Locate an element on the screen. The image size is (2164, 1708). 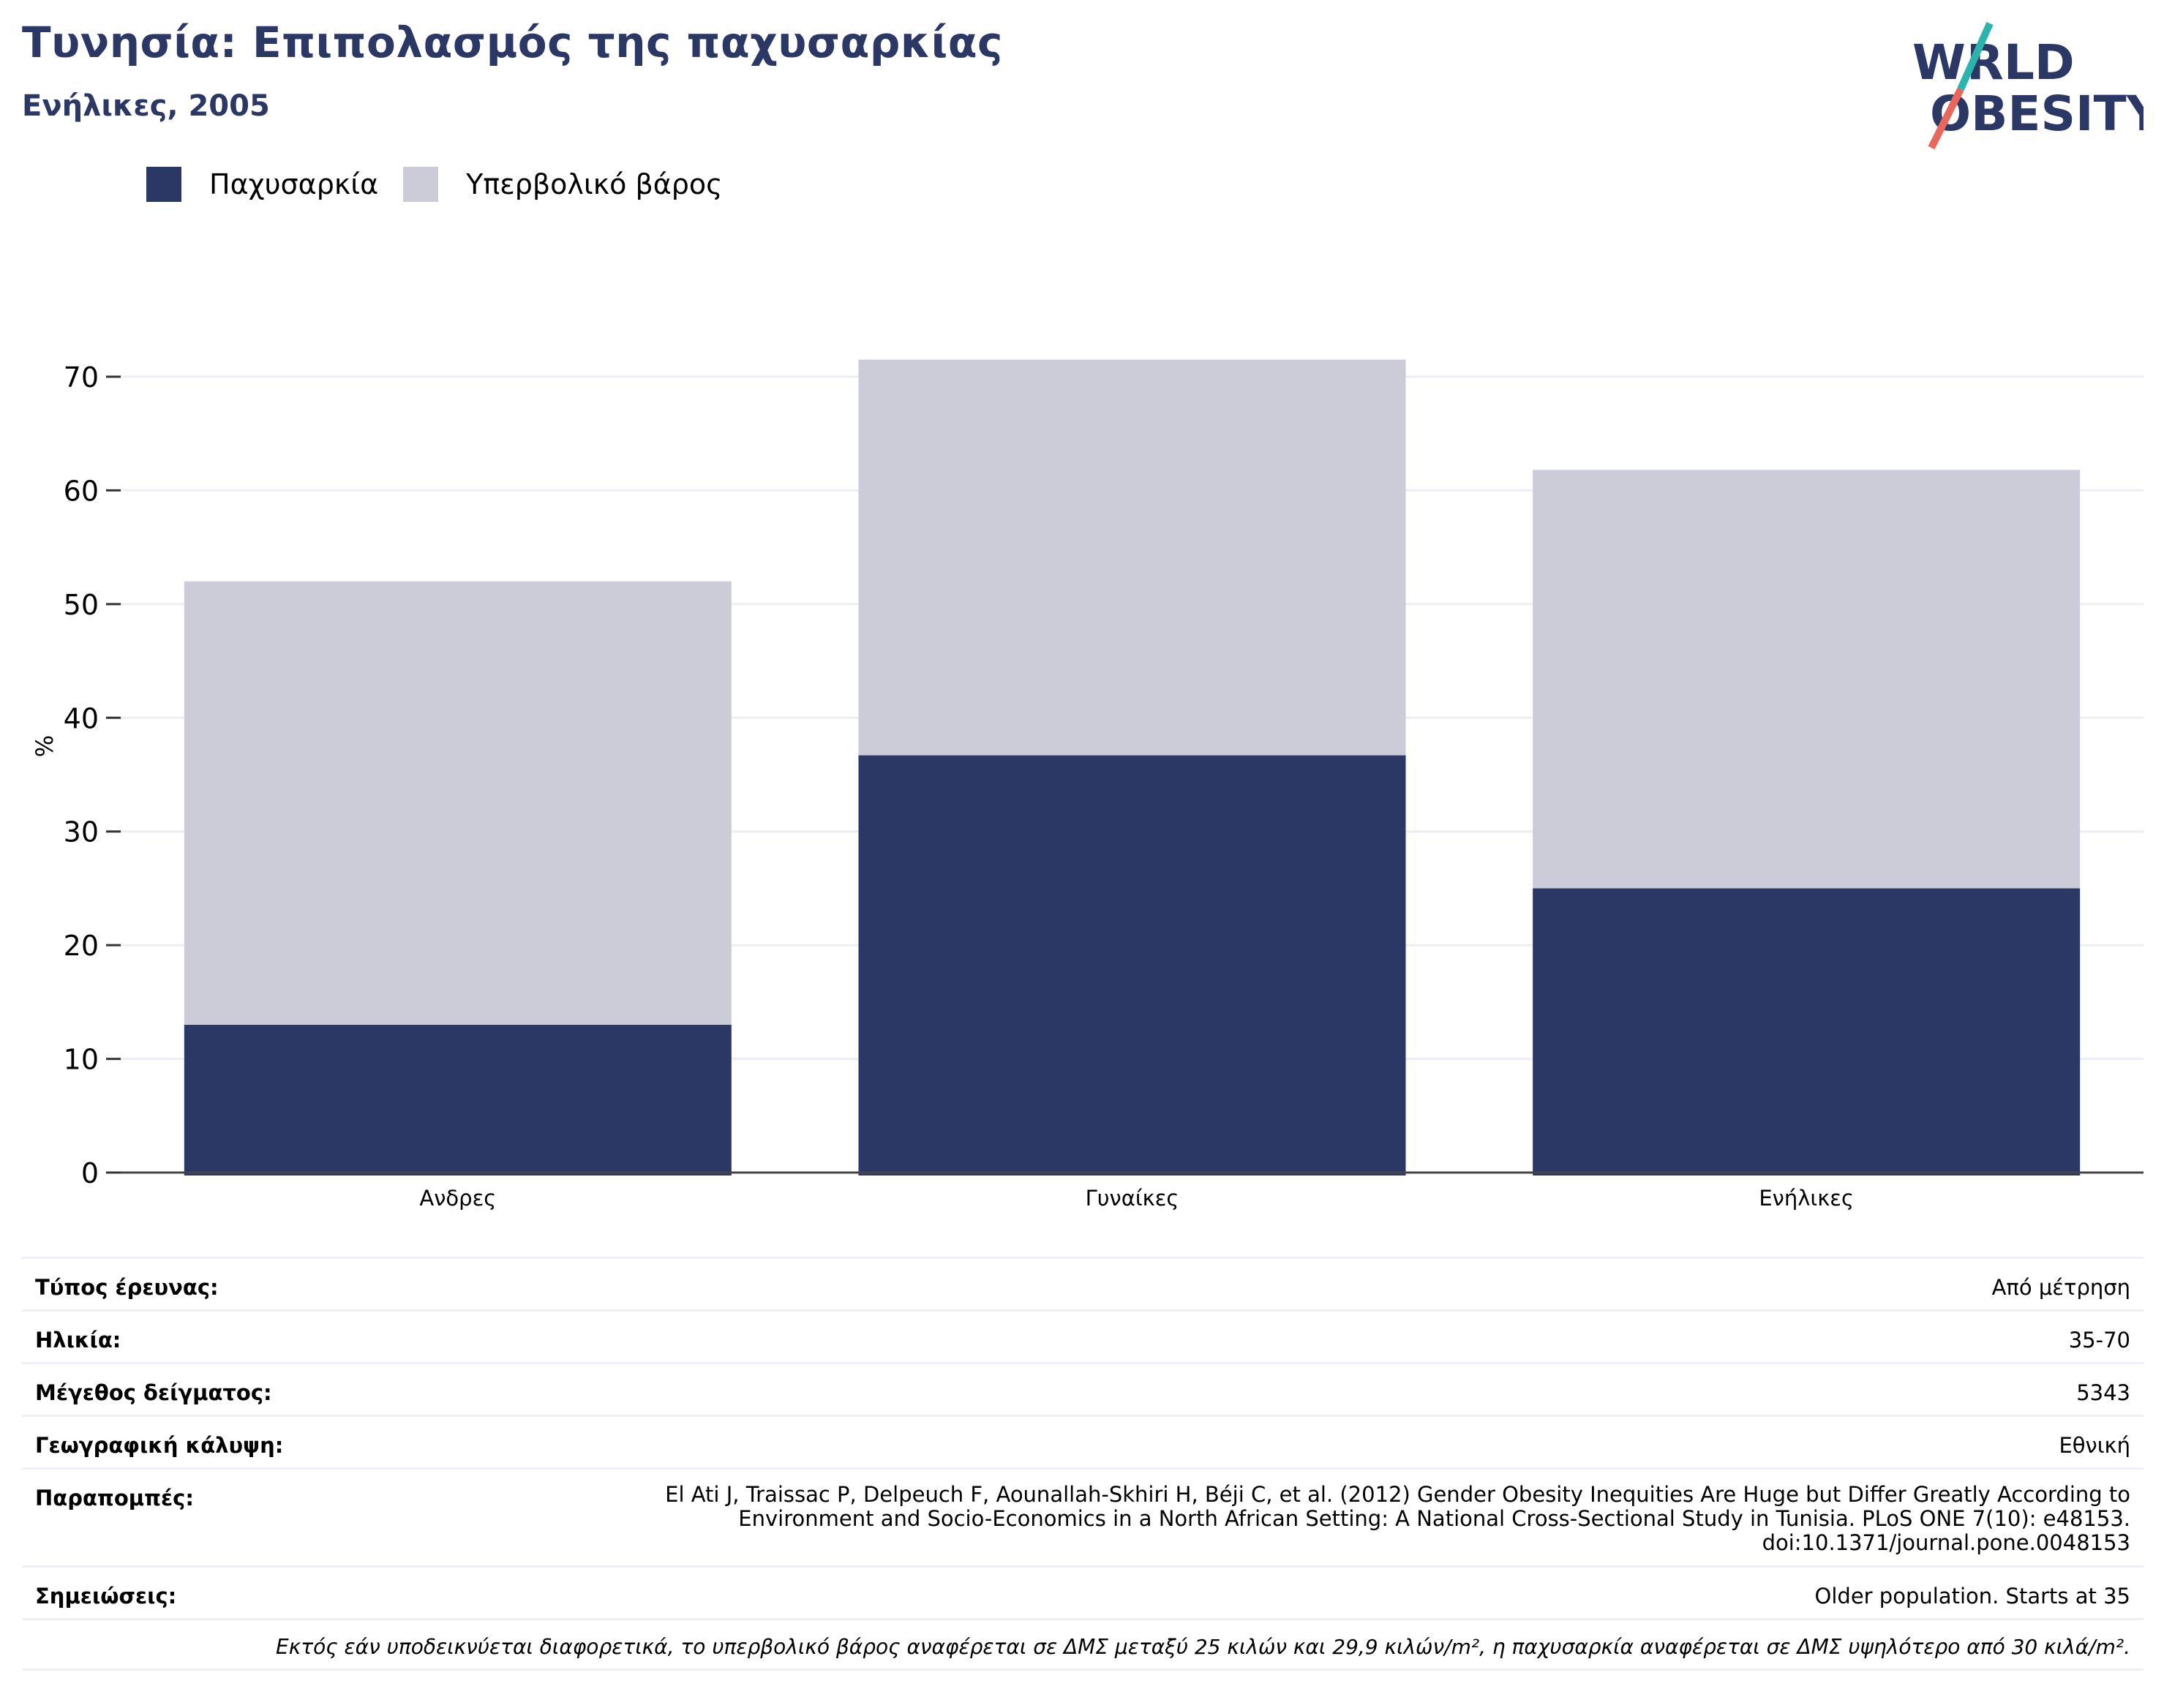
chart-legend: Παχυσαρκία Υπερβολικό βάρος is located at coordinates (446, 184).